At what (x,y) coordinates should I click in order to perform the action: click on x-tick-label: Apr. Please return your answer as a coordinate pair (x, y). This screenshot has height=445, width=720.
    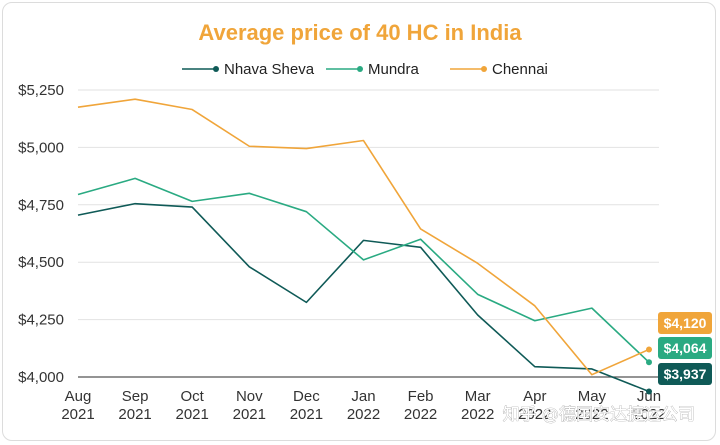
    Looking at the image, I should click on (534, 396).